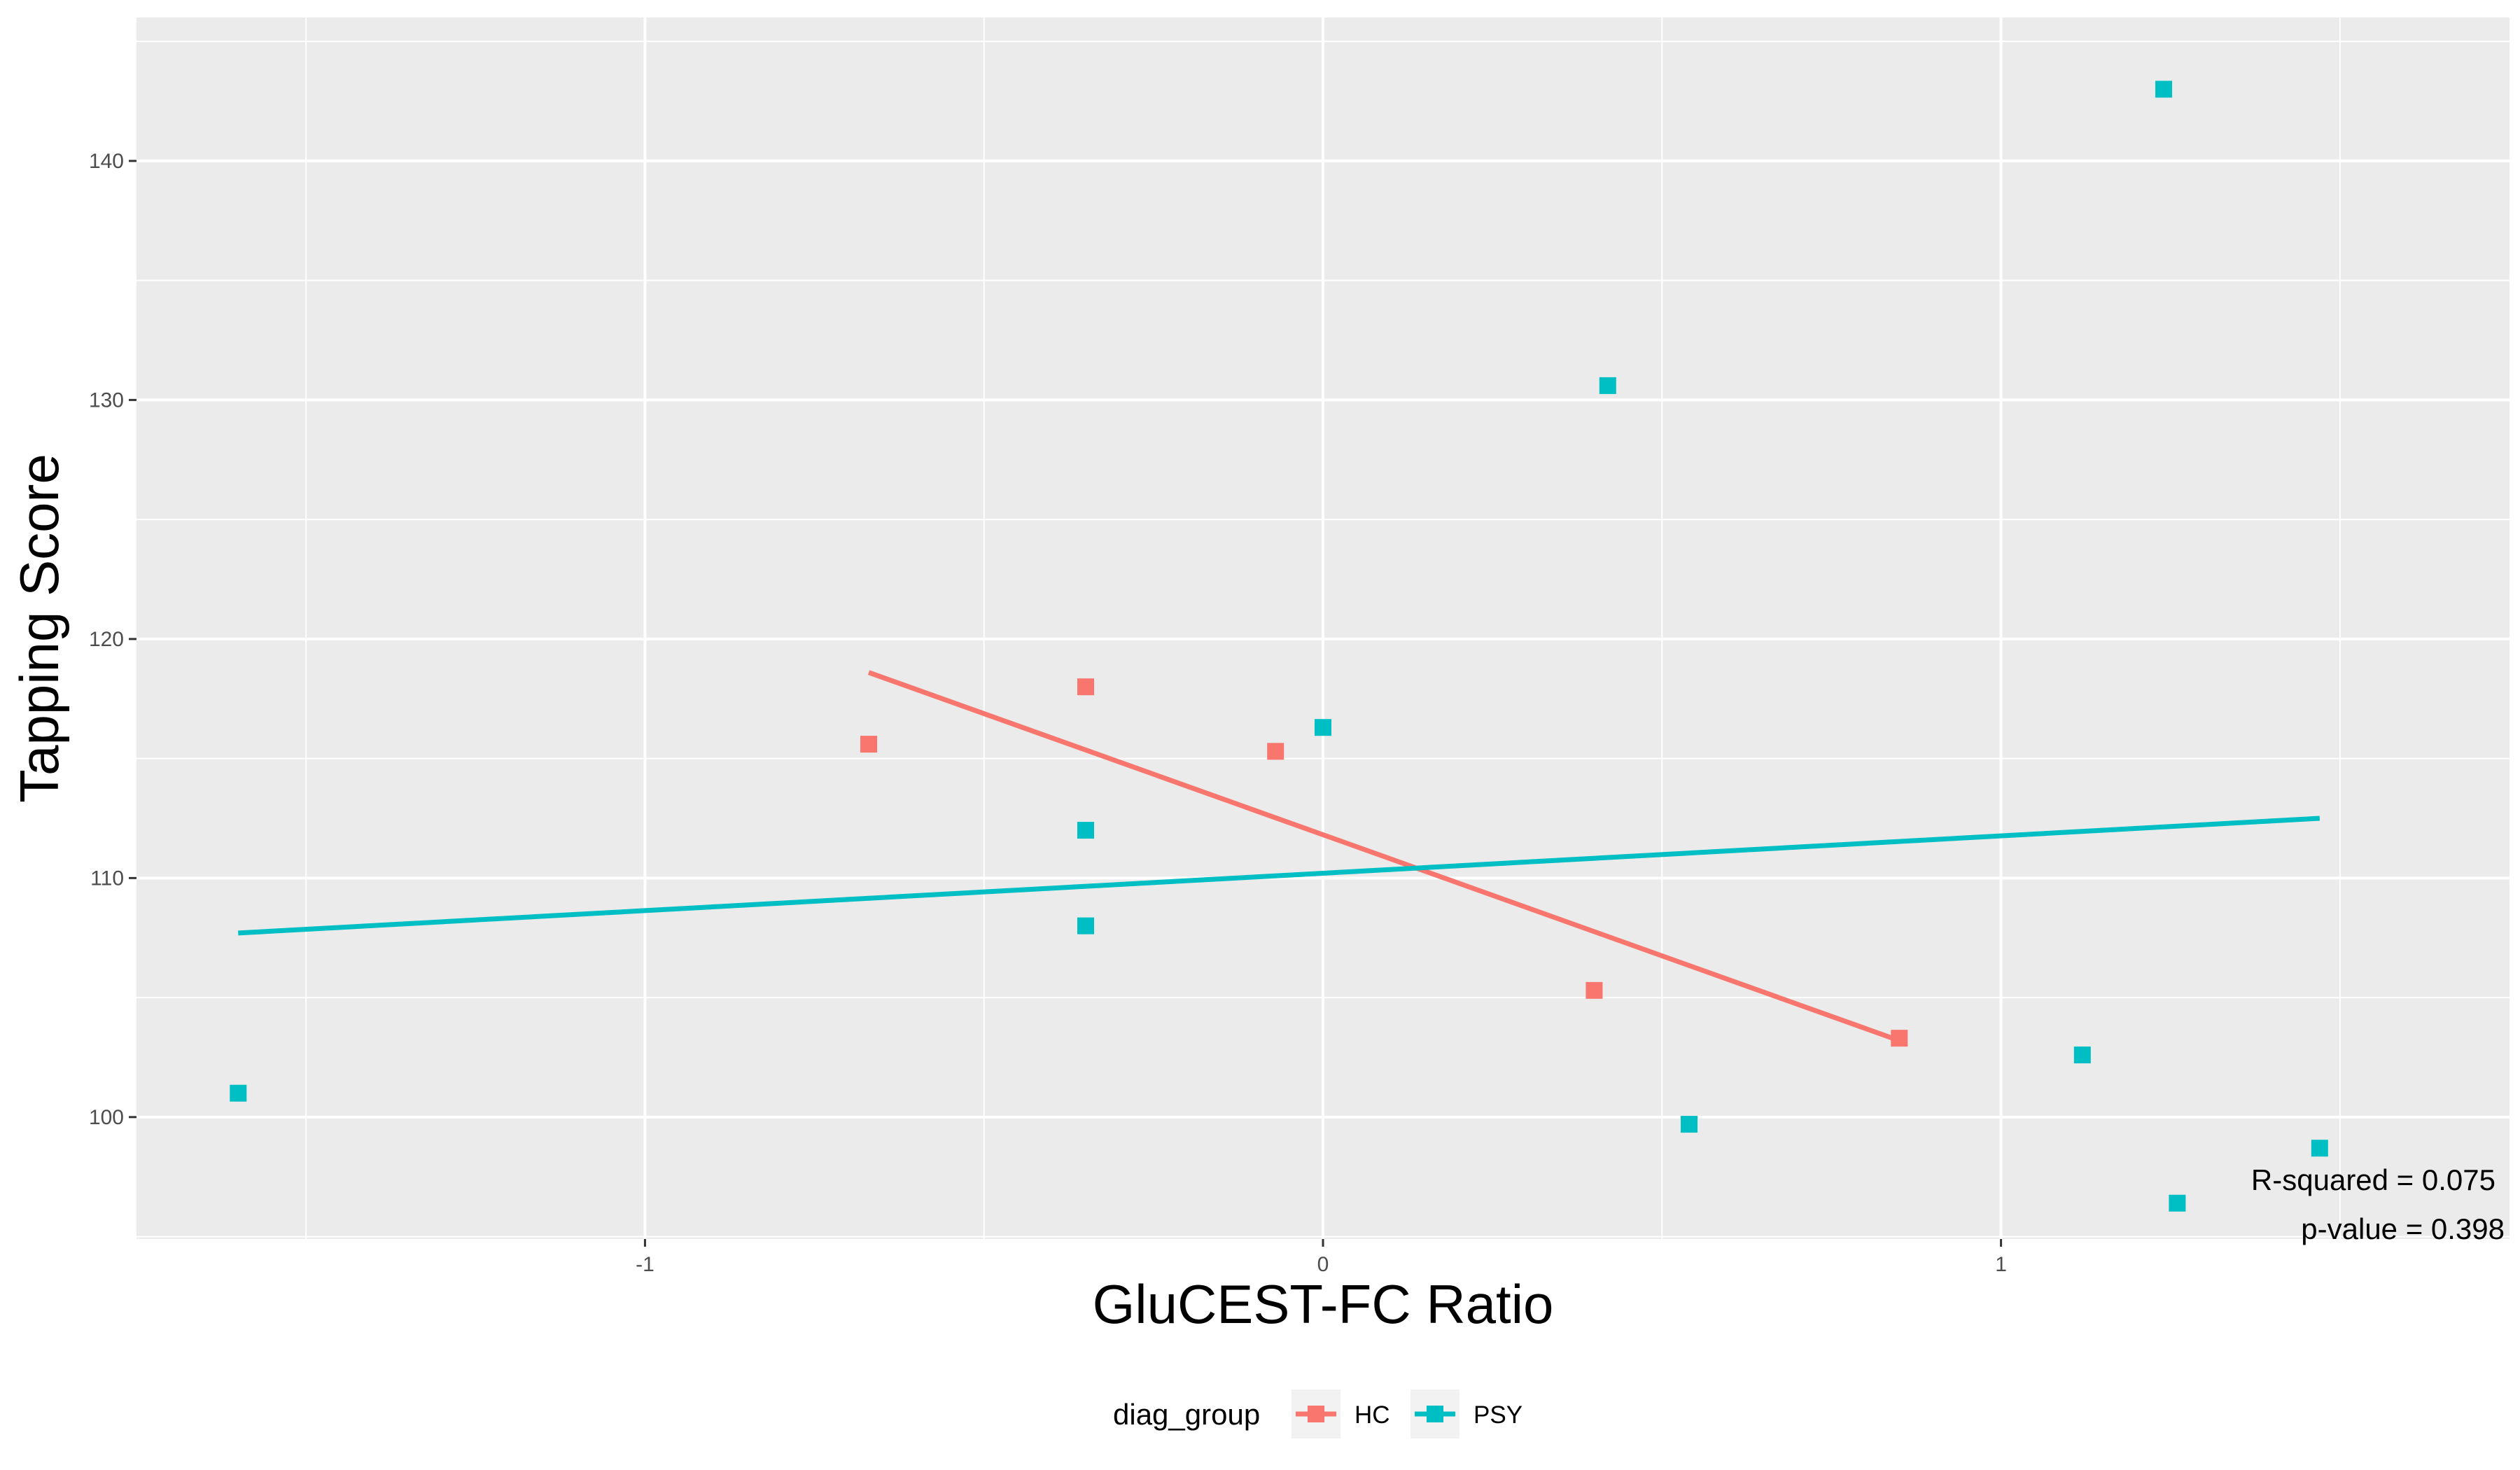 Image resolution: width=2520 pixels, height=1470 pixels. I want to click on y-tick-label: 120, so click(106, 639).